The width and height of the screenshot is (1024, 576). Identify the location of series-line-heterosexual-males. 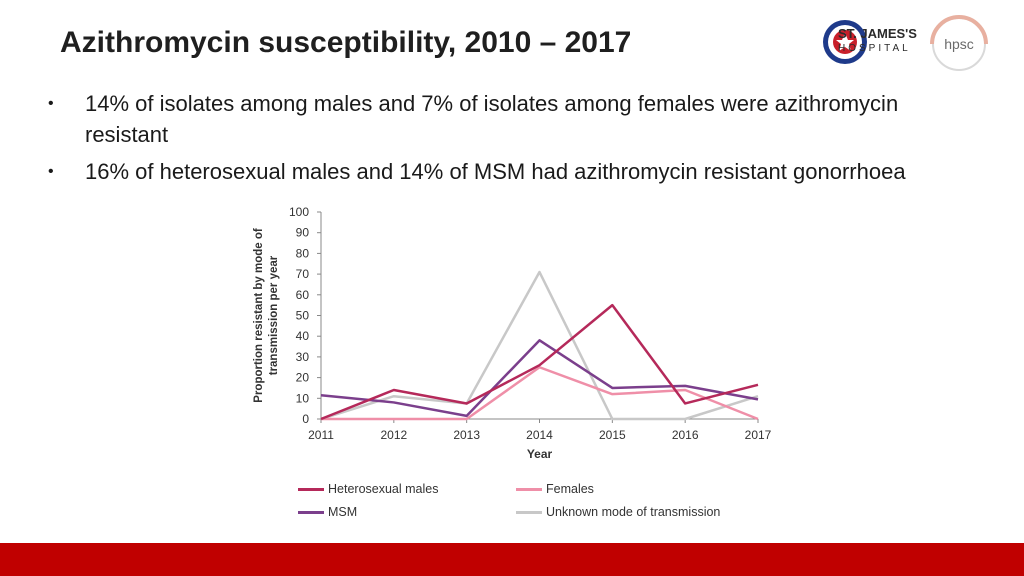
(539, 362).